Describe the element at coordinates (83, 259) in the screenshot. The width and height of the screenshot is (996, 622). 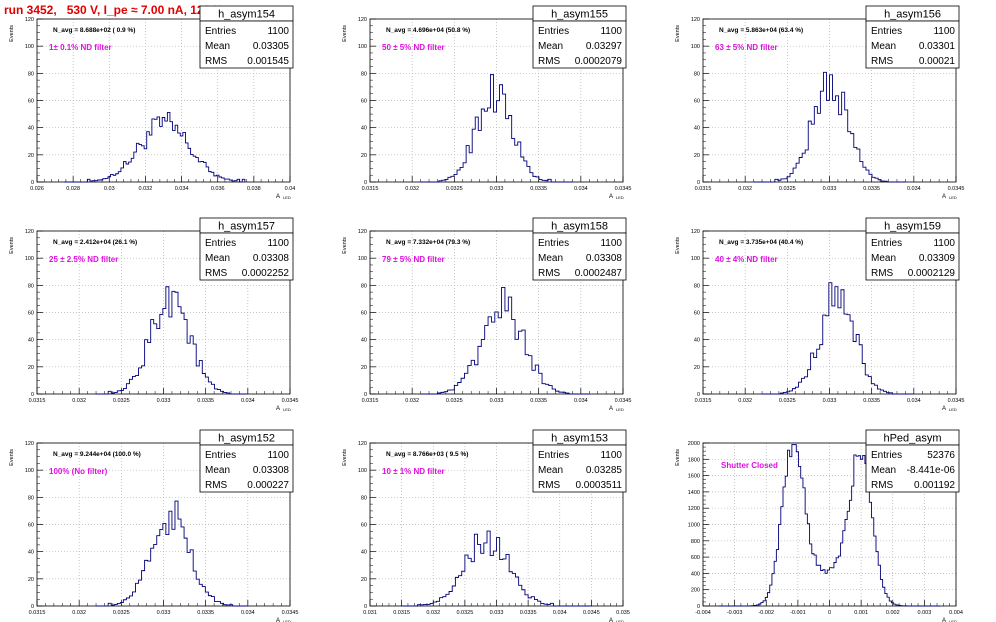
I see `filter-annotation: 25 ± 2.5% ND filter` at that location.